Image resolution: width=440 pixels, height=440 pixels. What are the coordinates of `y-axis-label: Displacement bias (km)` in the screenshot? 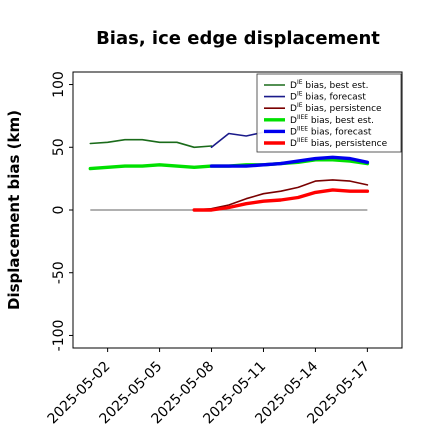 It's located at (14, 210).